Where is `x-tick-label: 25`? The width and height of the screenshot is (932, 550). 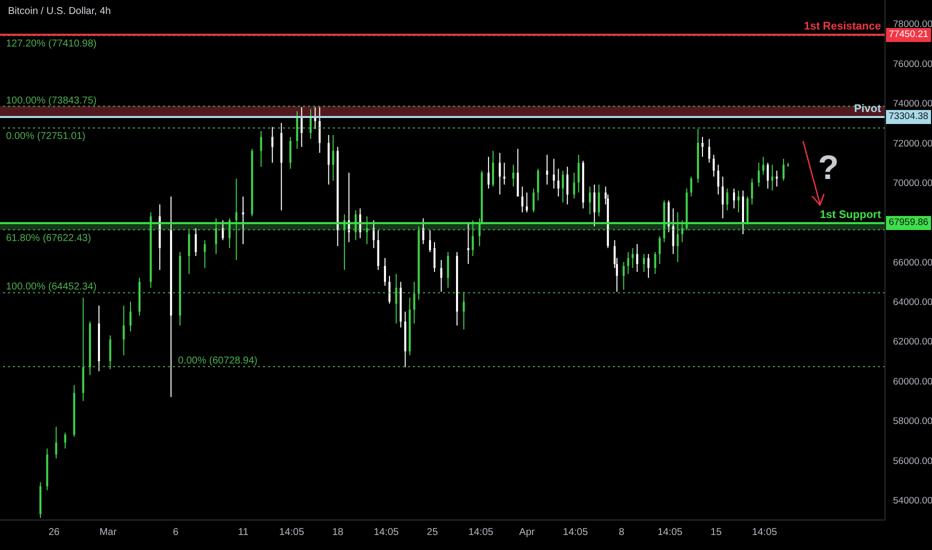 x-tick-label: 25 is located at coordinates (432, 532).